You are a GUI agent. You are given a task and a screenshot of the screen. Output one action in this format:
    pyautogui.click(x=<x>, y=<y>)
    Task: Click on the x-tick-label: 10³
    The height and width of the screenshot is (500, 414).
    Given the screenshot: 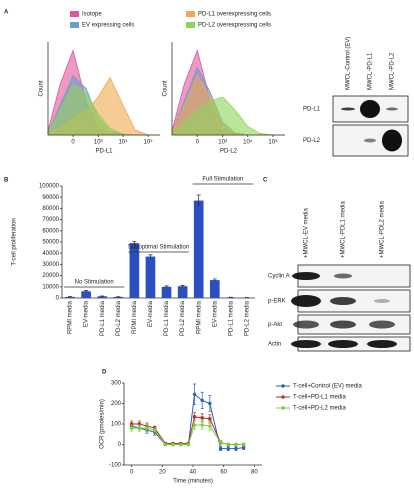 What is the action you would take?
    pyautogui.click(x=222, y=143)
    